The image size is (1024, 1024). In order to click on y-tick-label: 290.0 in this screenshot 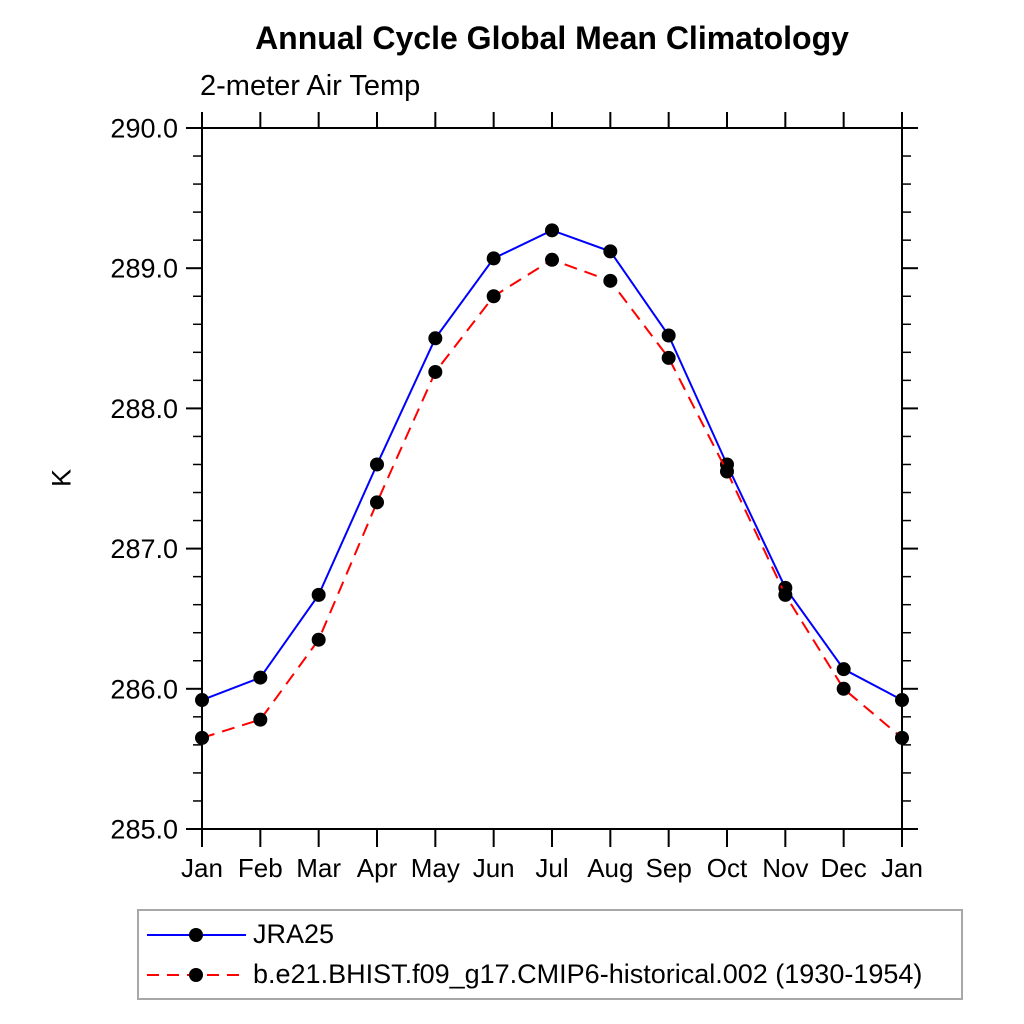, I will do `click(144, 128)`.